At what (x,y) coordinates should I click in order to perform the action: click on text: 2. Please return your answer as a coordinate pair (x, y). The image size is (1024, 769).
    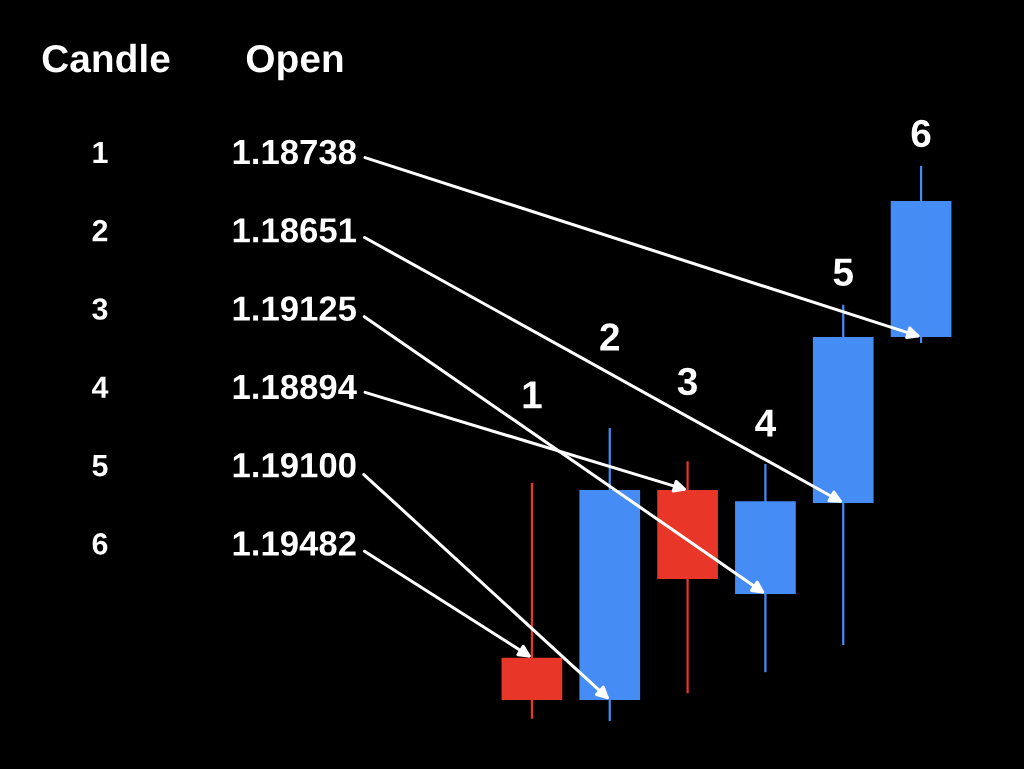
    Looking at the image, I should click on (100, 230).